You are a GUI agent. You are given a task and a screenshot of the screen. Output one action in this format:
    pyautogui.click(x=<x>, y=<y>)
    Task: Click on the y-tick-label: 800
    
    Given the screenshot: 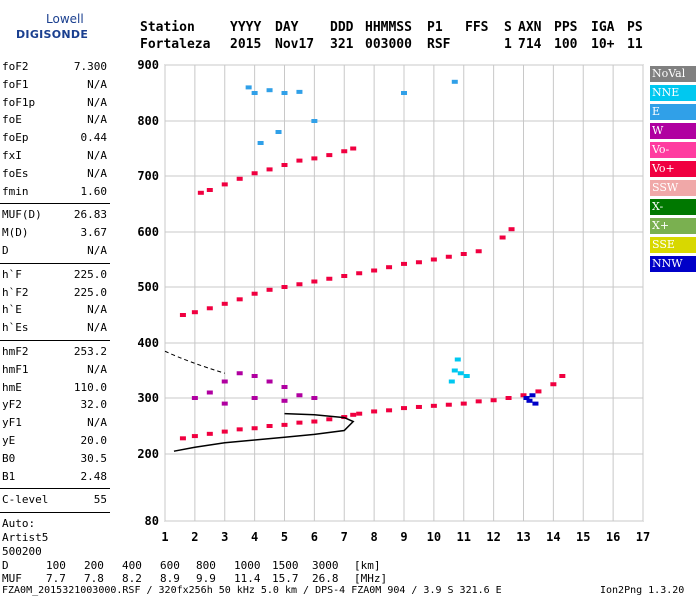 What is the action you would take?
    pyautogui.click(x=148, y=121)
    